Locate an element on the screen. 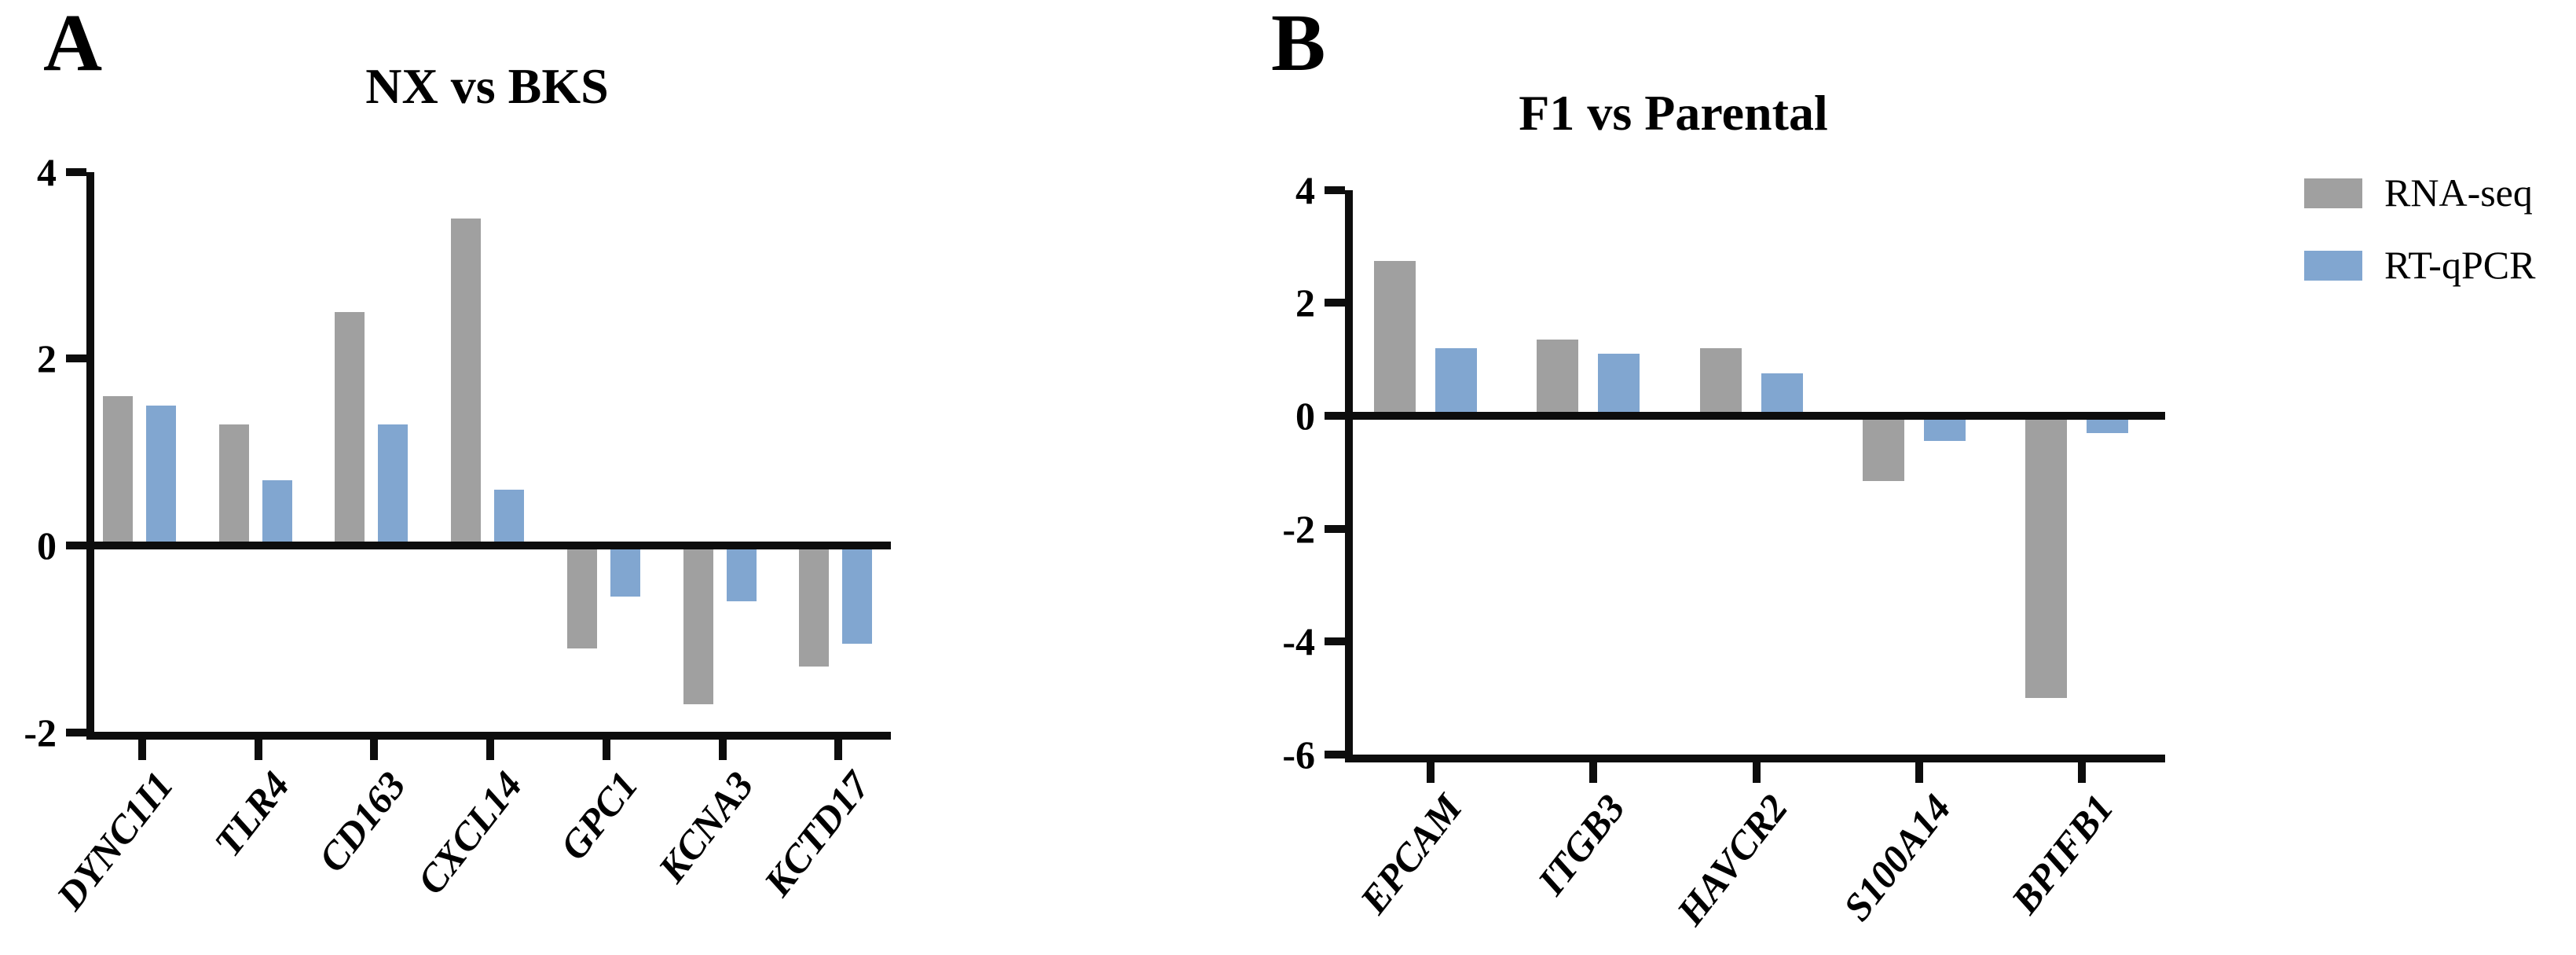 The width and height of the screenshot is (2576, 955). x-axis-label-DYNC1I1: DYNC1I1 is located at coordinates (115, 840).